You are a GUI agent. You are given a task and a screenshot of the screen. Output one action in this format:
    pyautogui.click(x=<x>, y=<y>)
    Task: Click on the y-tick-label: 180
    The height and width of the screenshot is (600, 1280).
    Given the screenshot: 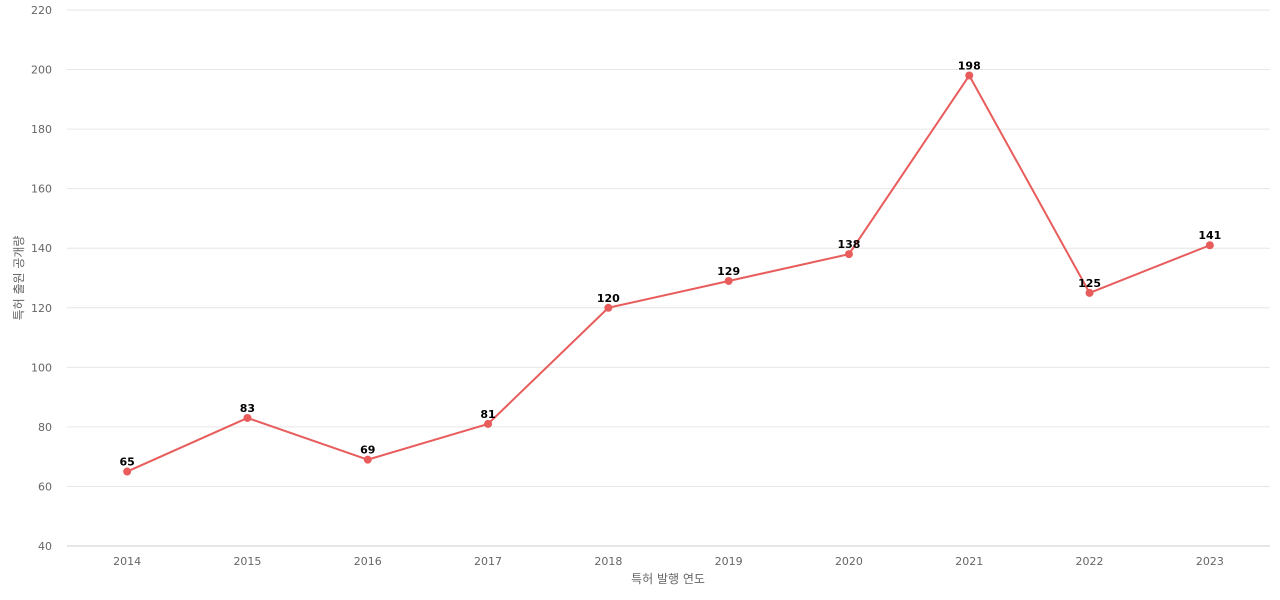 What is the action you would take?
    pyautogui.click(x=41, y=129)
    